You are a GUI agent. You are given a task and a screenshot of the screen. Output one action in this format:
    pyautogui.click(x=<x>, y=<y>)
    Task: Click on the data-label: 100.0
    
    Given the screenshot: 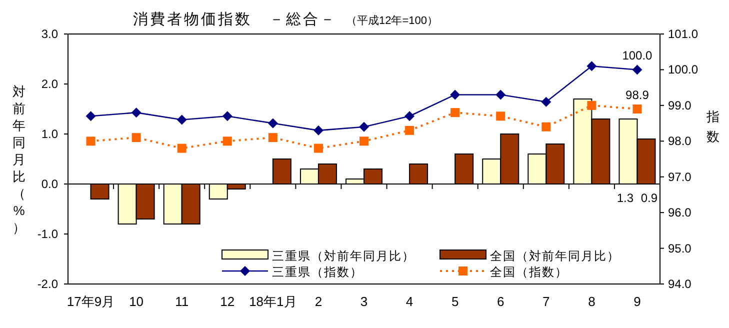 What is the action you would take?
    pyautogui.click(x=637, y=55)
    